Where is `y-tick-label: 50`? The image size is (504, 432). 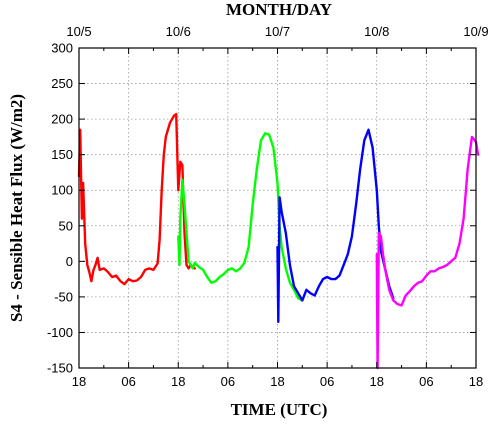 y-tick-label: 50 is located at coordinates (66, 225).